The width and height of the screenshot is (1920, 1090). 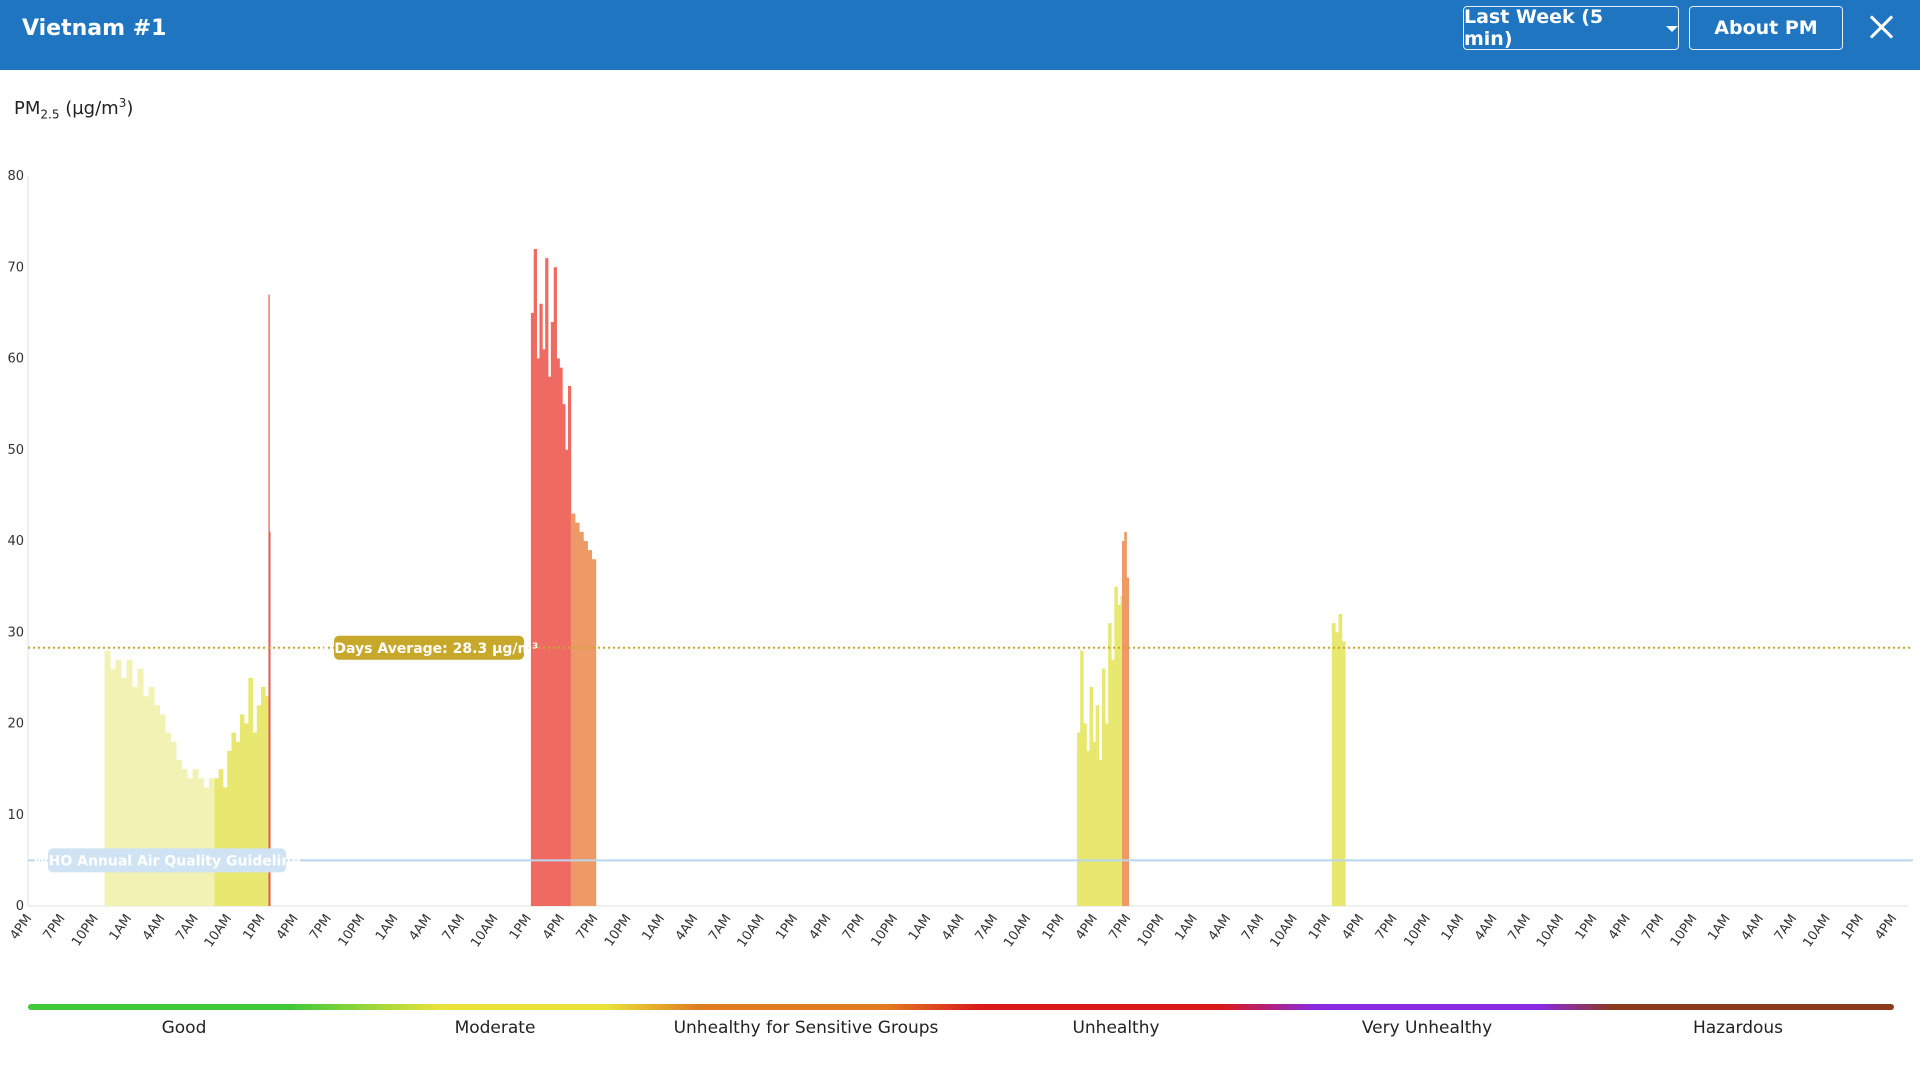 I want to click on time-range-label: Last Week (5 min), so click(x=1534, y=28).